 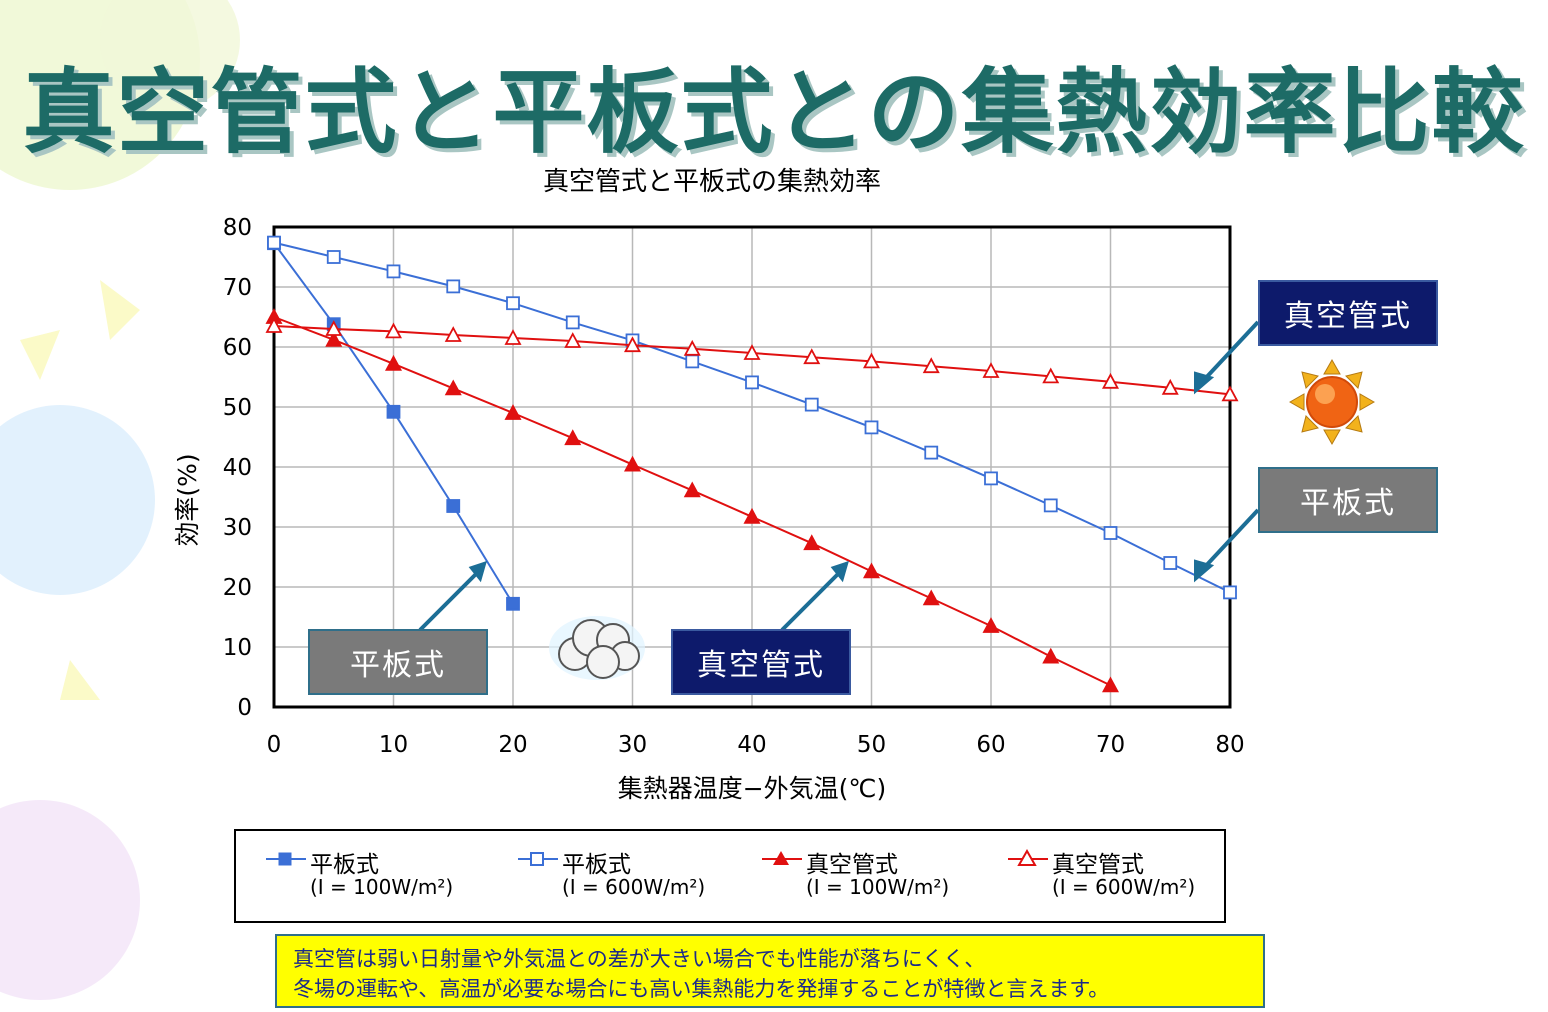 What do you see at coordinates (237, 588) in the screenshot?
I see `y-tick-label: 20` at bounding box center [237, 588].